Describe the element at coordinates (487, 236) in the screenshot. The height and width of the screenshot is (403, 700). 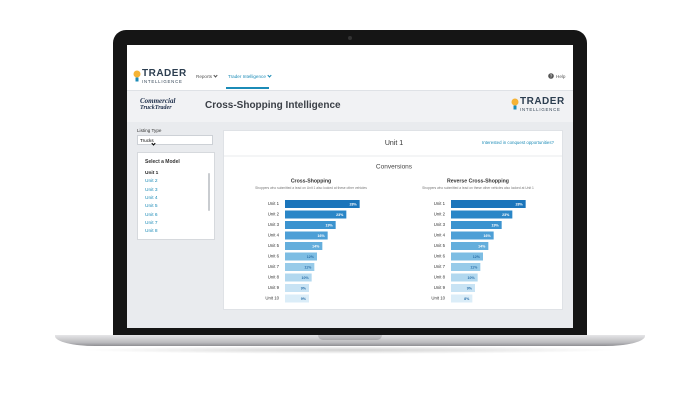
I see `value-label: 16%` at that location.